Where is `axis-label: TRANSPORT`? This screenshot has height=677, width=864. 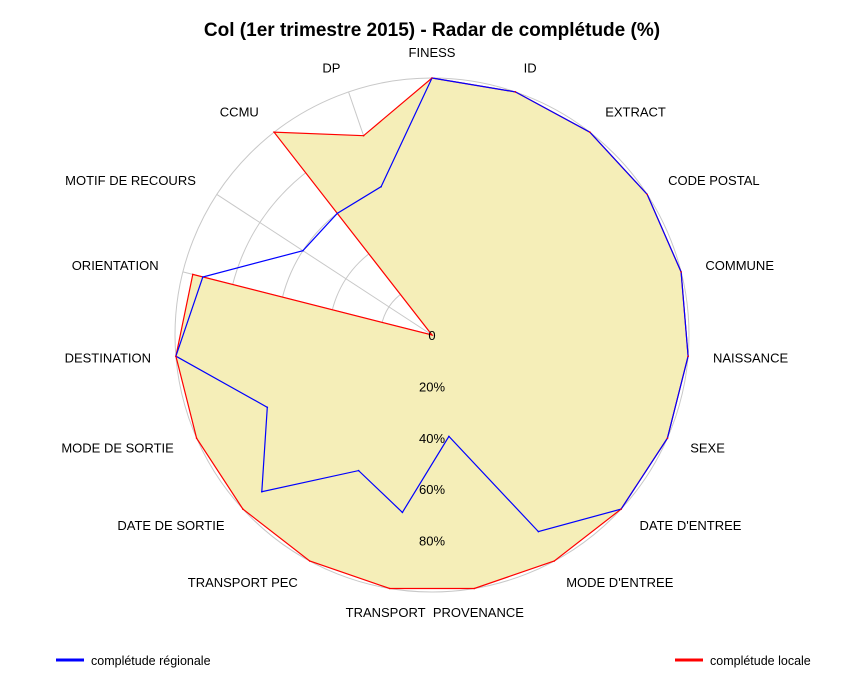
axis-label: TRANSPORT is located at coordinates (386, 612).